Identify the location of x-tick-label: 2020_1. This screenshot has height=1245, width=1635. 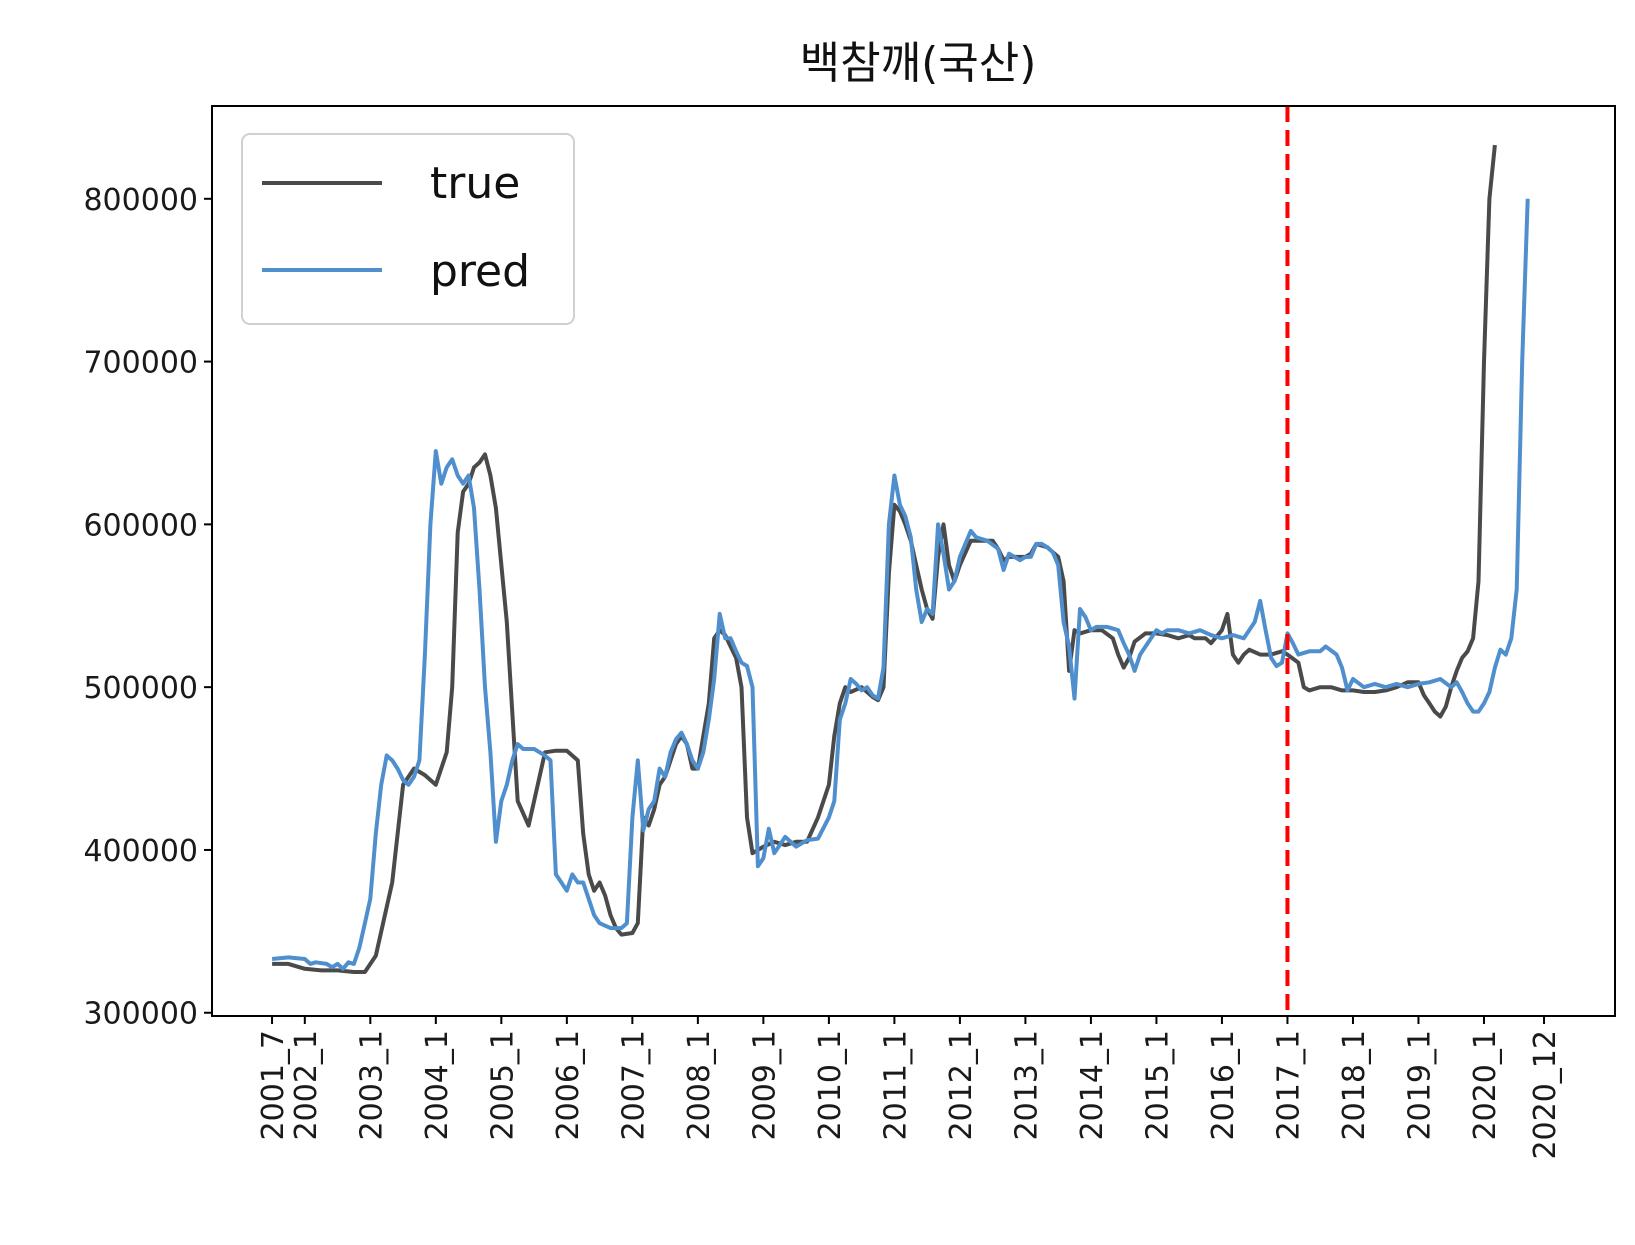
(1485, 1085).